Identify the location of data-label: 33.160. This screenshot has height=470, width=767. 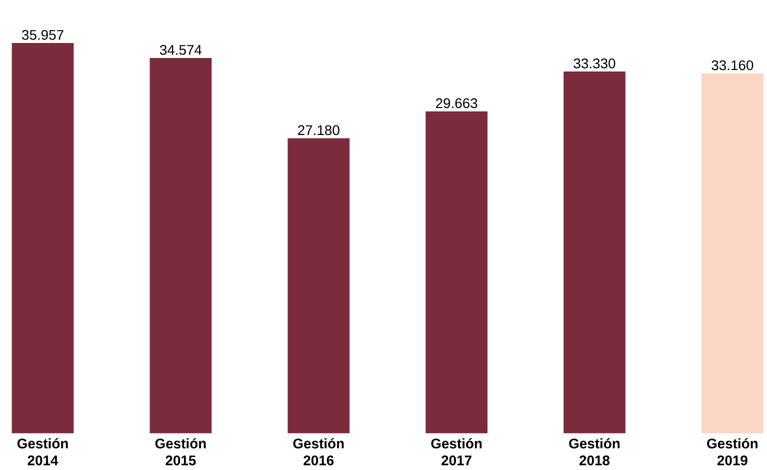
(733, 65).